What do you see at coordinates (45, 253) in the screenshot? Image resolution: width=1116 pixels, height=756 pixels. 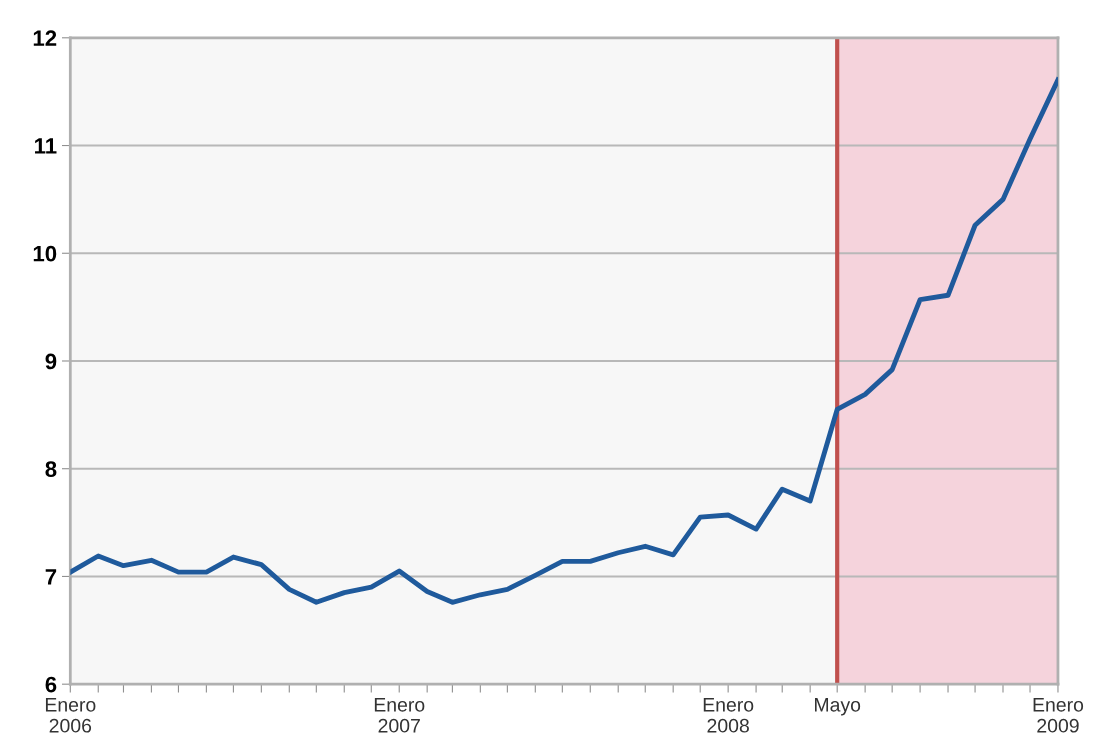 I see `y-tick-label: 10` at bounding box center [45, 253].